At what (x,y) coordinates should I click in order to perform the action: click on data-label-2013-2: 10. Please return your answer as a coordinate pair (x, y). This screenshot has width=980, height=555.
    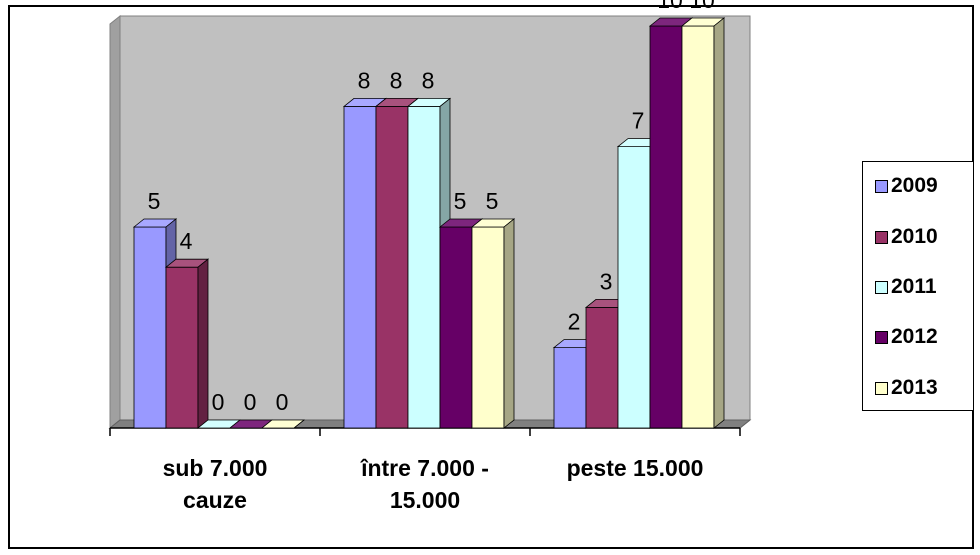
    Looking at the image, I should click on (702, 6).